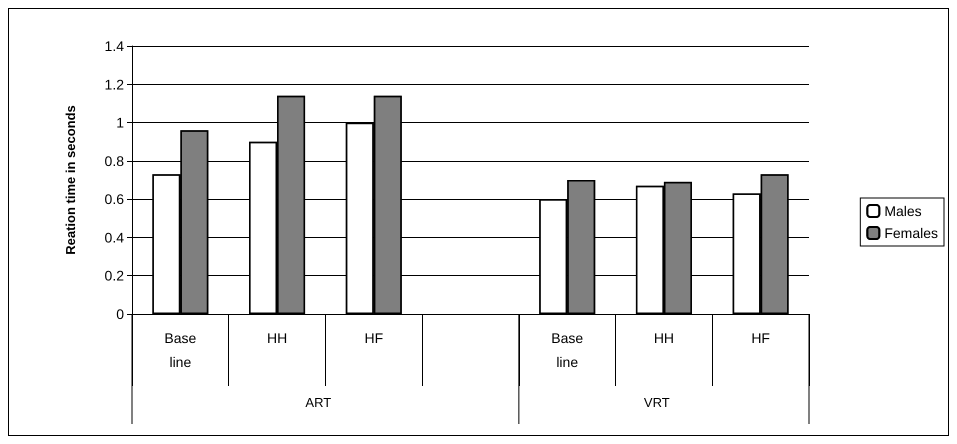 This screenshot has width=957, height=444. Describe the element at coordinates (318, 402) in the screenshot. I see `text: ART` at that location.